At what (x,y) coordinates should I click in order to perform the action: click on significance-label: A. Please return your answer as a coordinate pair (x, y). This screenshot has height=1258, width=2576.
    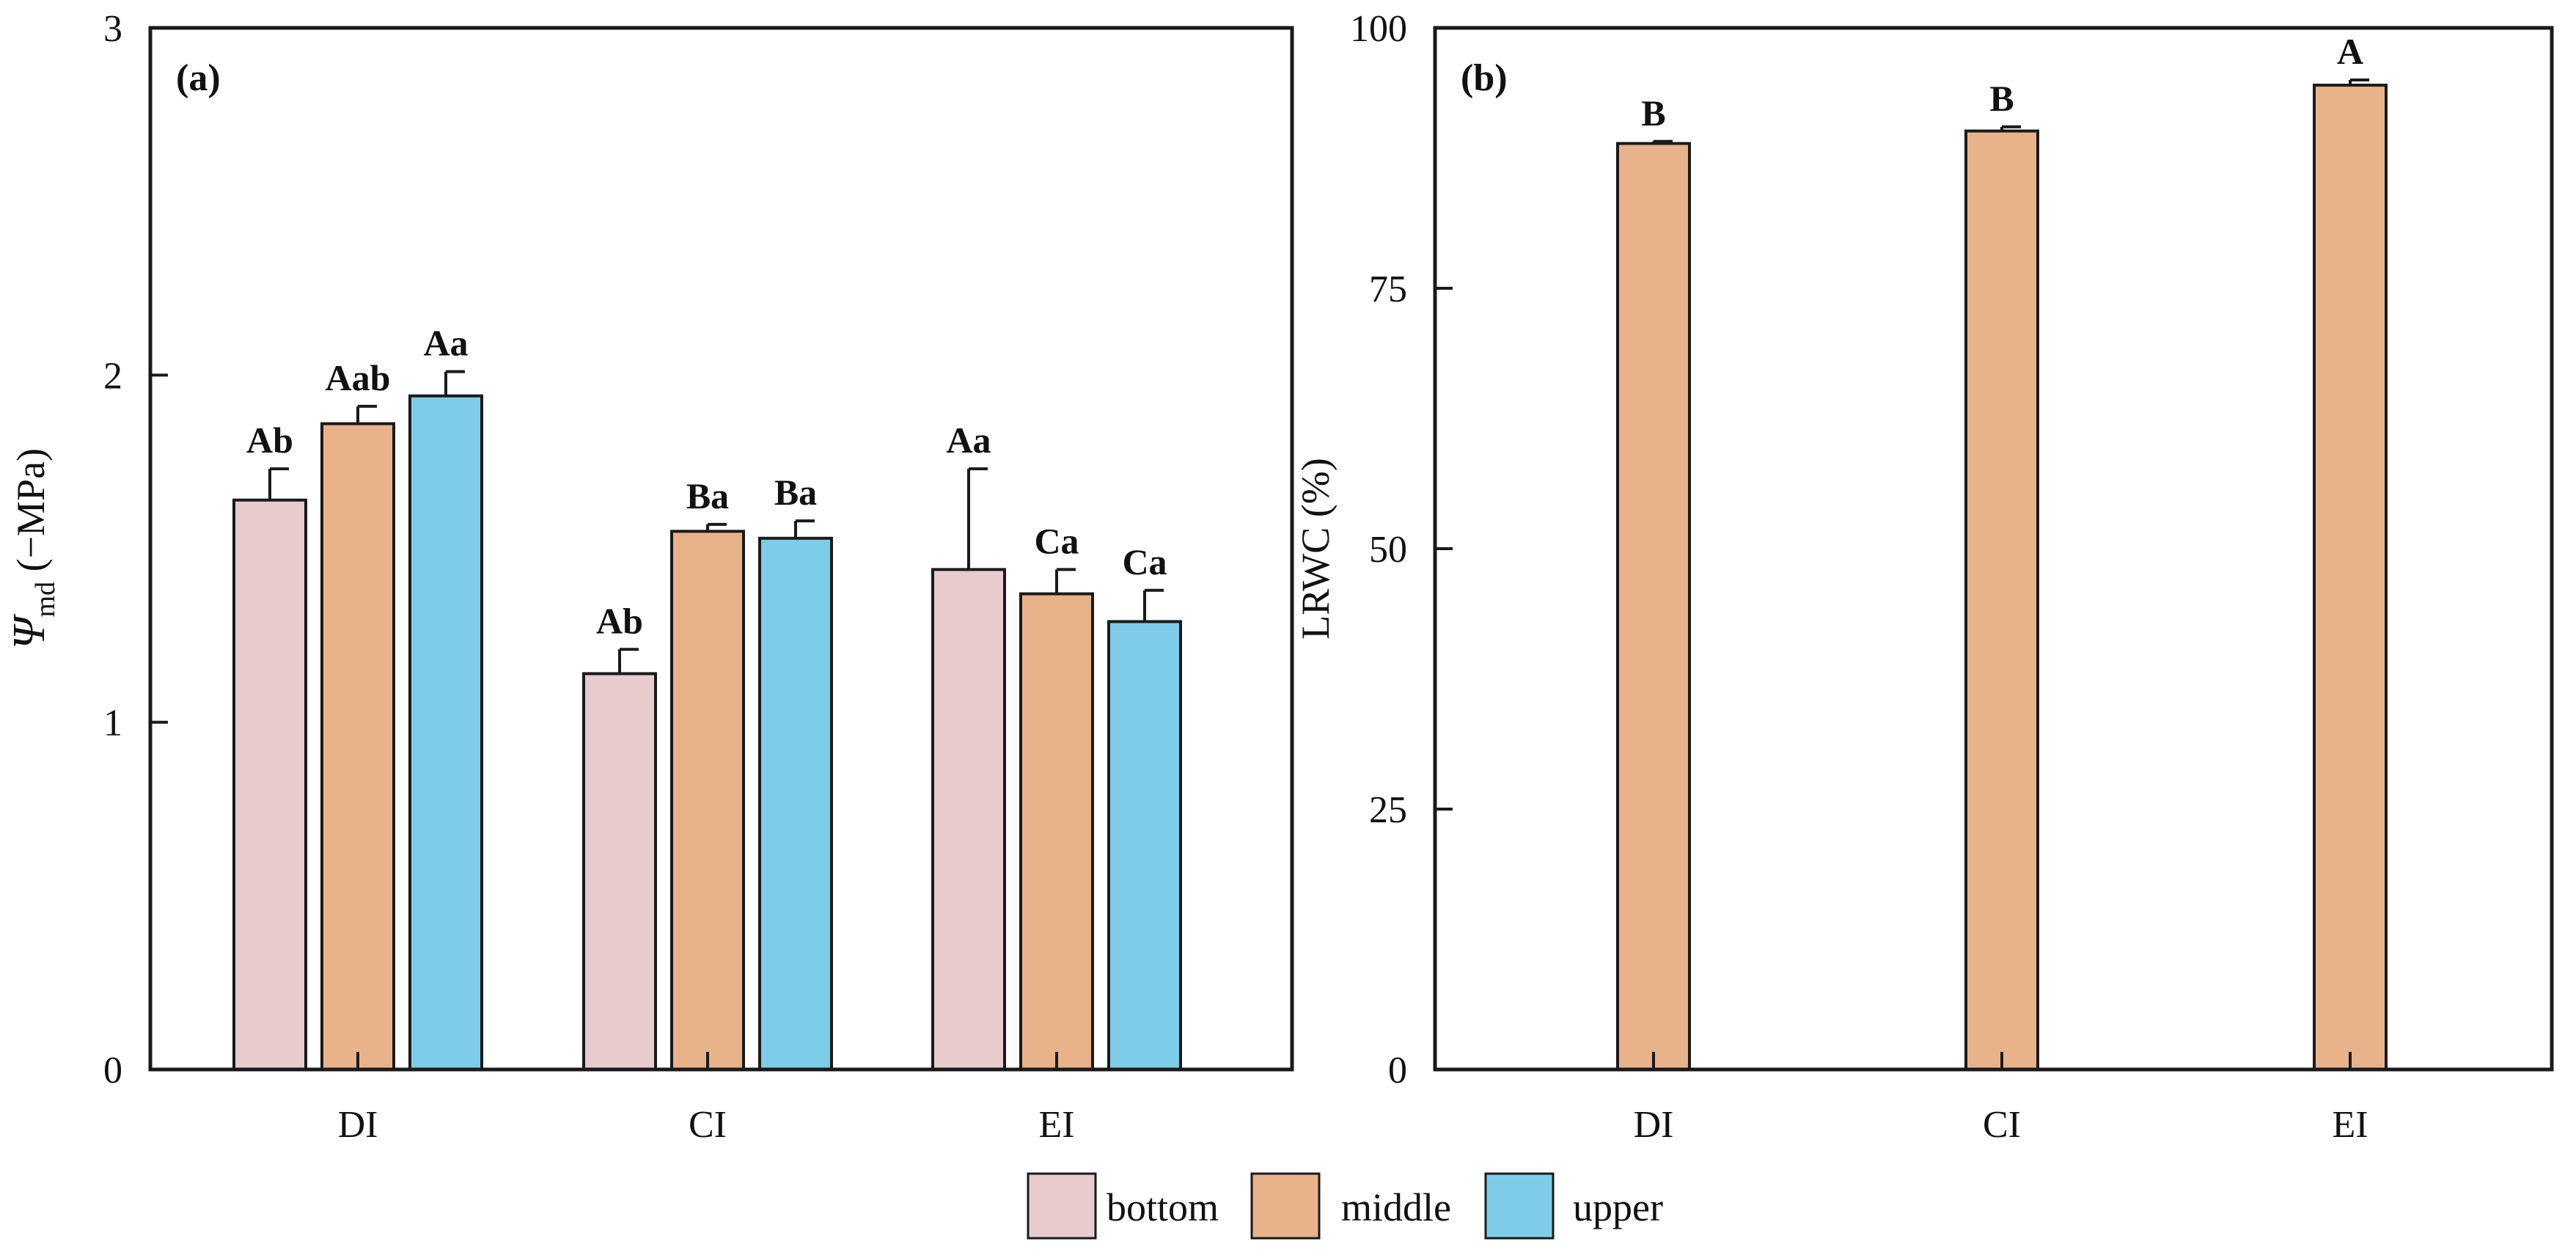
    Looking at the image, I should click on (2350, 51).